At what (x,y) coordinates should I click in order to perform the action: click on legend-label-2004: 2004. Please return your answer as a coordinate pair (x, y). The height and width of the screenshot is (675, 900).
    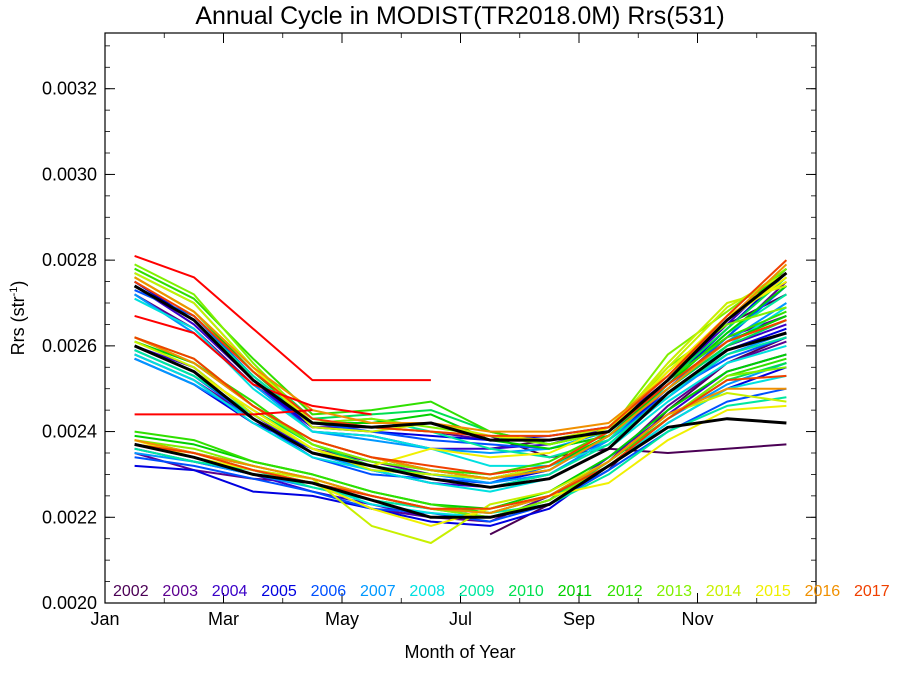
    Looking at the image, I should click on (230, 591).